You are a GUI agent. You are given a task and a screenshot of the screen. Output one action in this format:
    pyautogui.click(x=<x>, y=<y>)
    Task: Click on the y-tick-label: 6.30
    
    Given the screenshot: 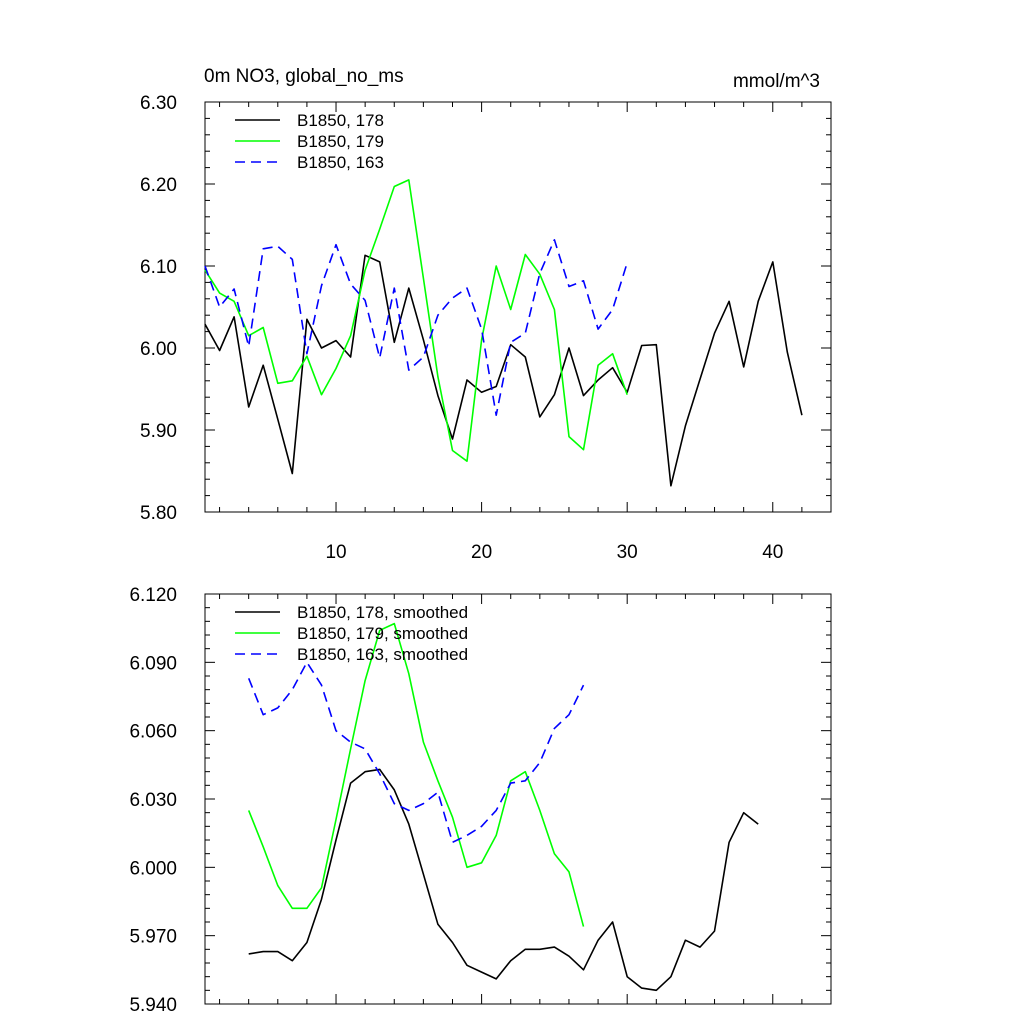 What is the action you would take?
    pyautogui.click(x=158, y=103)
    